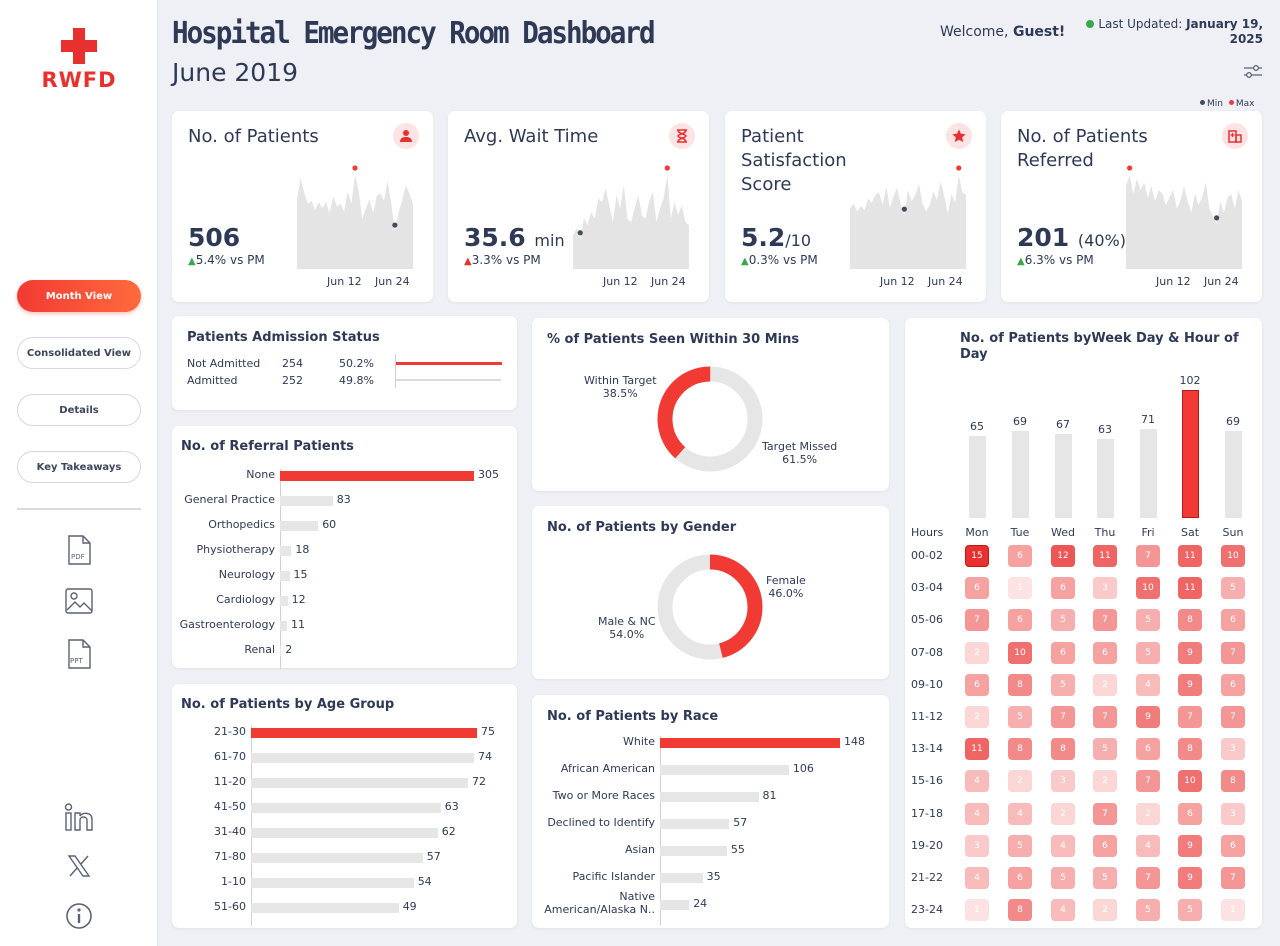 This screenshot has height=946, width=1280. What do you see at coordinates (854, 741) in the screenshot?
I see `bar-value: 148` at bounding box center [854, 741].